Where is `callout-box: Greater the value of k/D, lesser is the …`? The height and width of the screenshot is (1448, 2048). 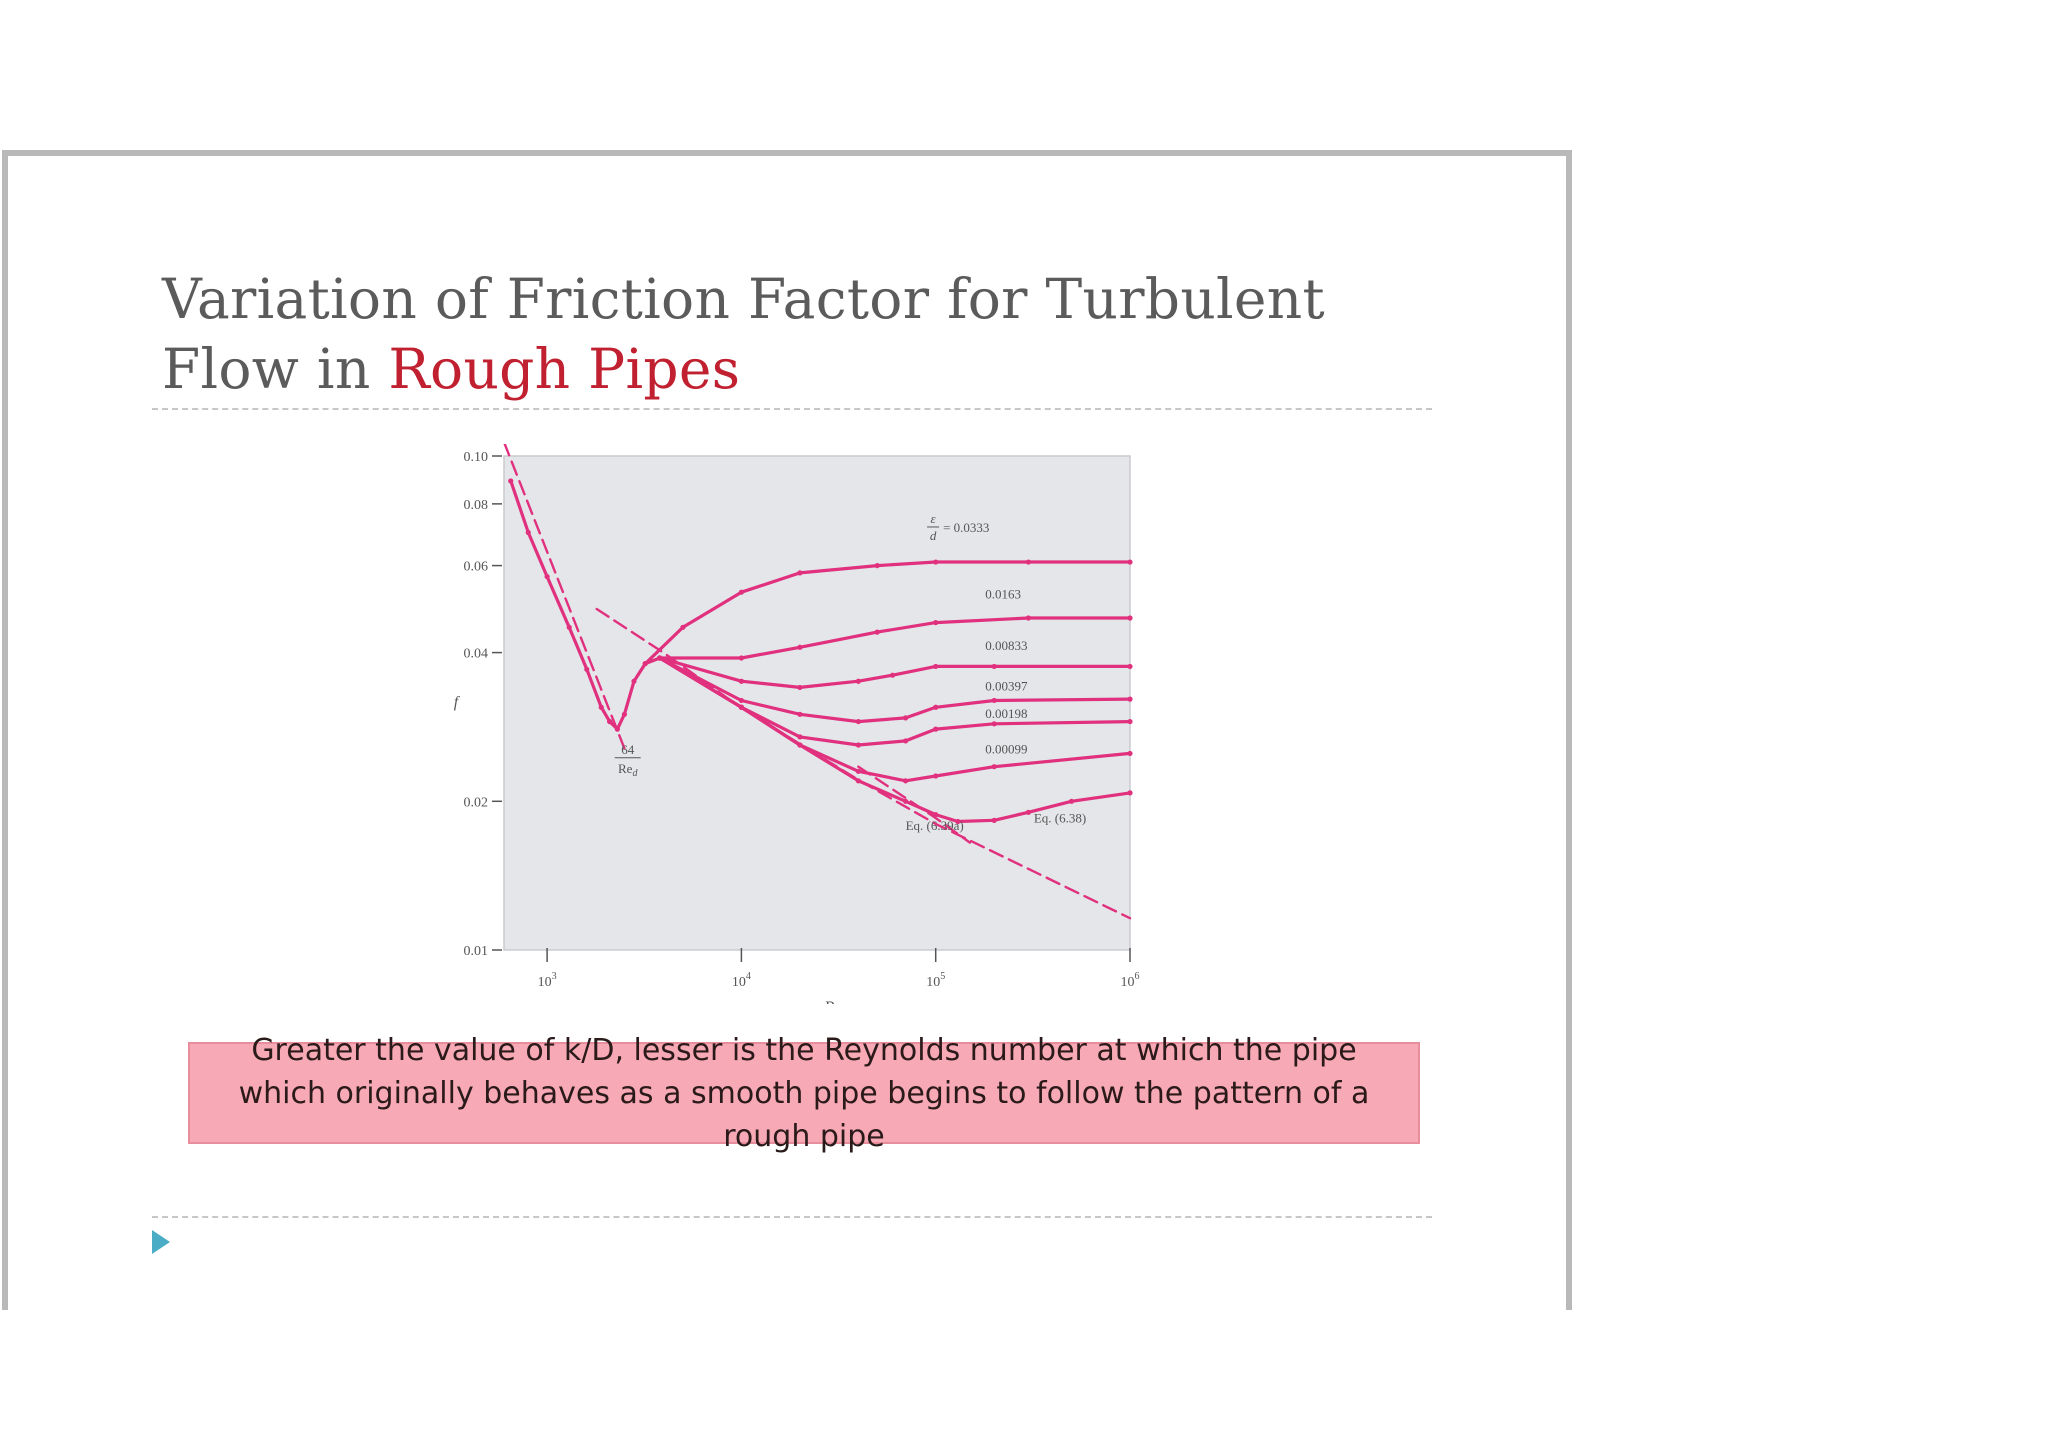
callout-box: Greater the value of k/D, lesser is the … is located at coordinates (804, 1093).